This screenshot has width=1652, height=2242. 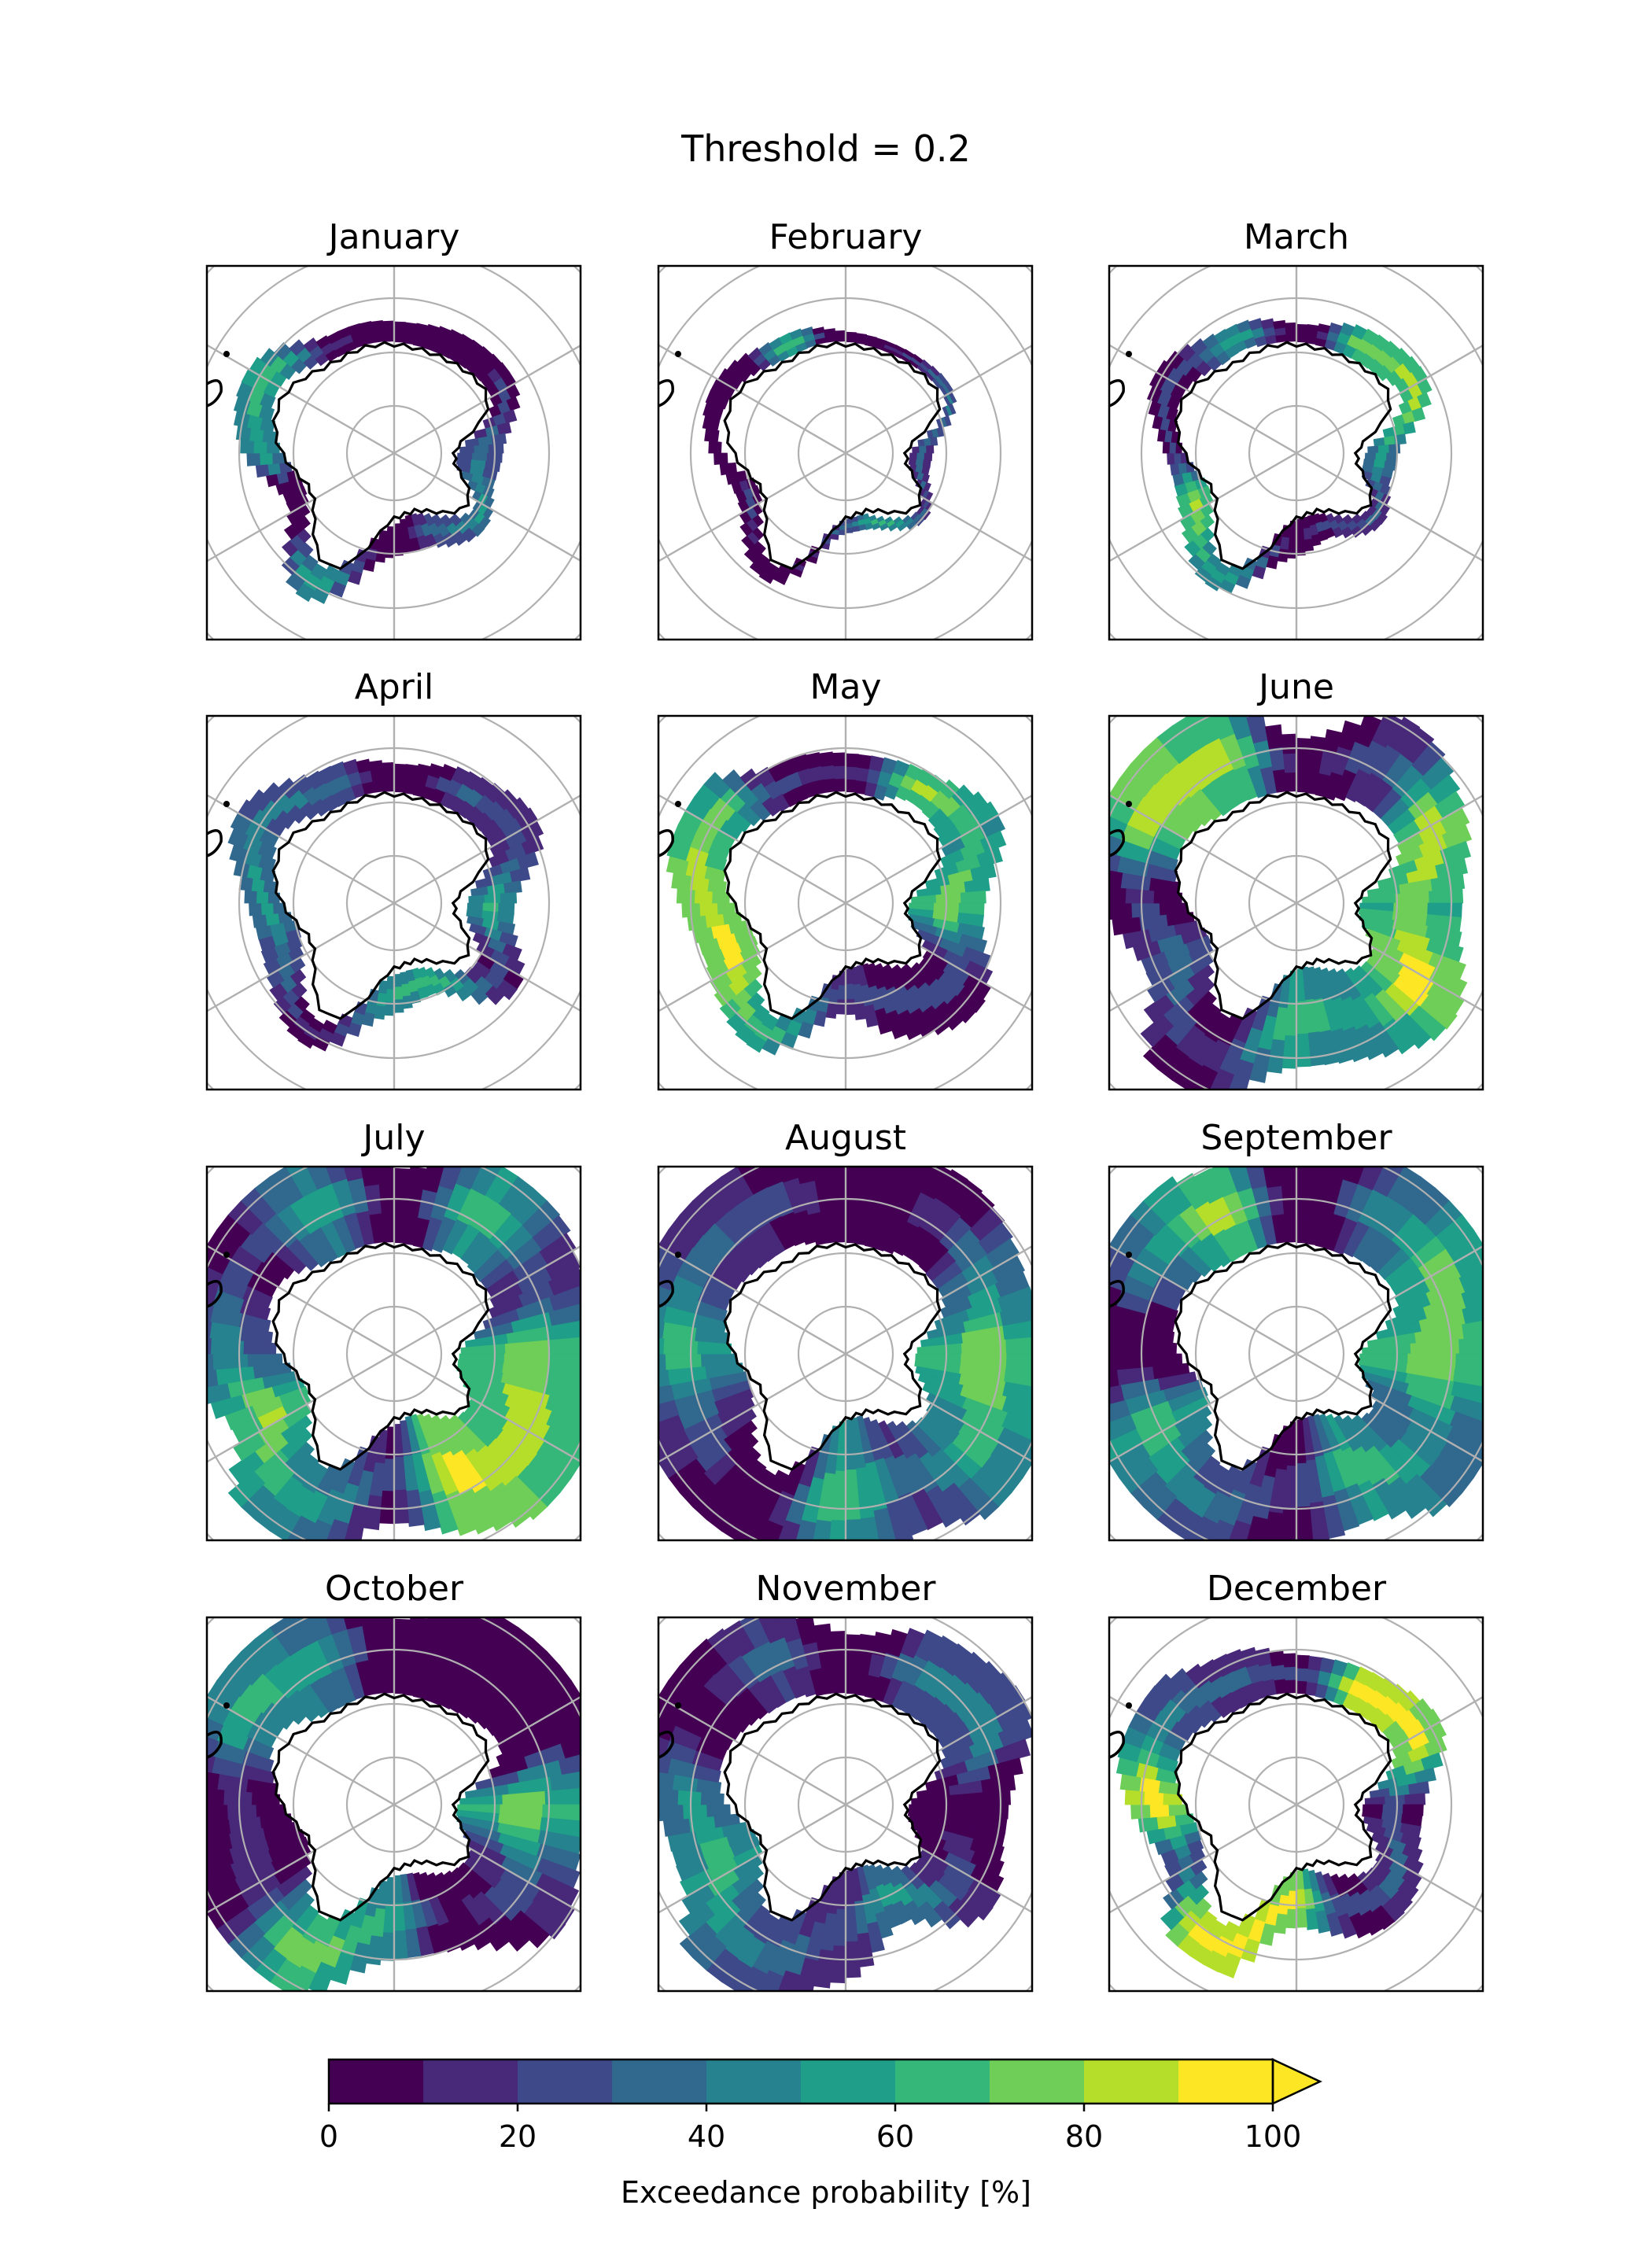 What do you see at coordinates (1296, 1138) in the screenshot?
I see `panel-title: September` at bounding box center [1296, 1138].